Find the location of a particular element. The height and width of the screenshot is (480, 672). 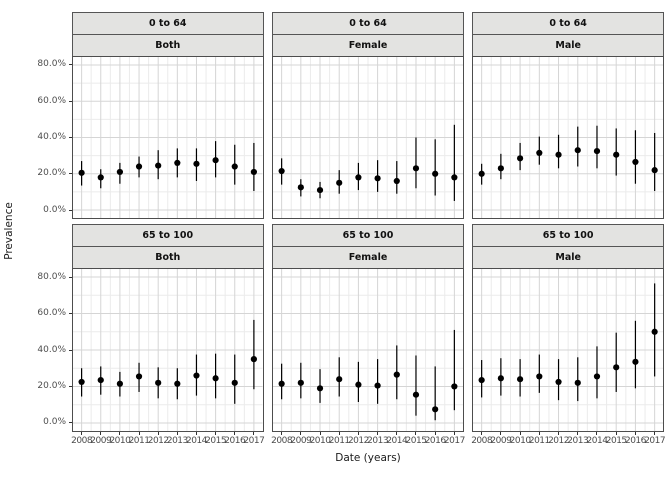

y-tick-label: 0.0% is located at coordinates (54, 422).